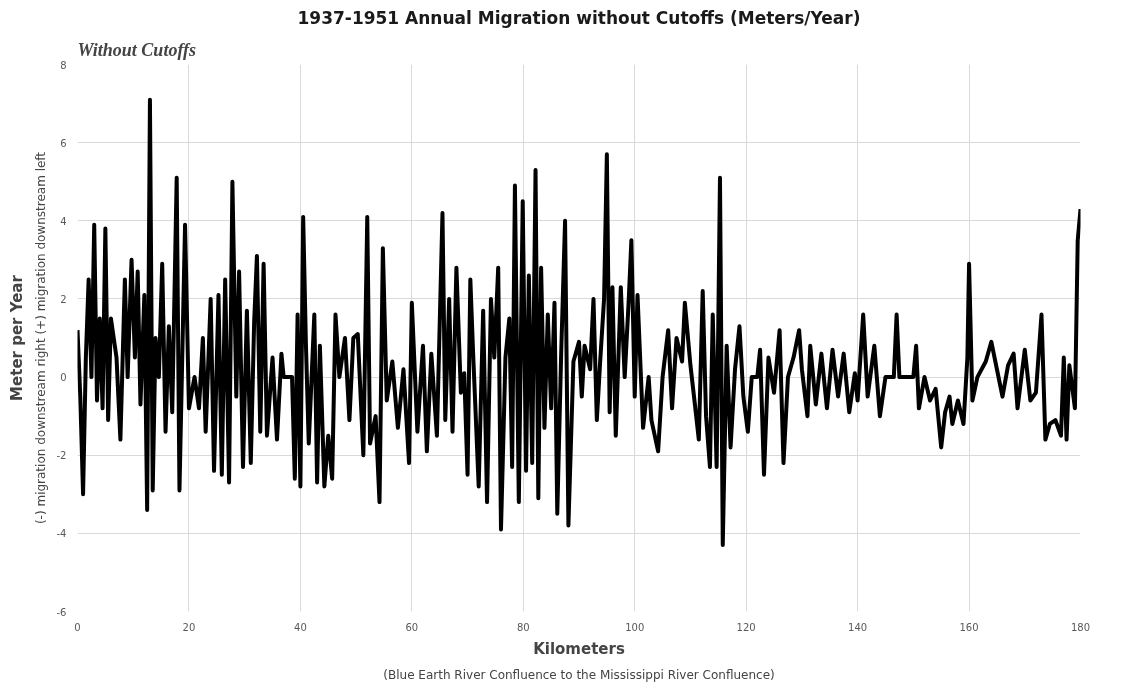  Describe the element at coordinates (858, 627) in the screenshot. I see `x-tick-label: 140` at that location.